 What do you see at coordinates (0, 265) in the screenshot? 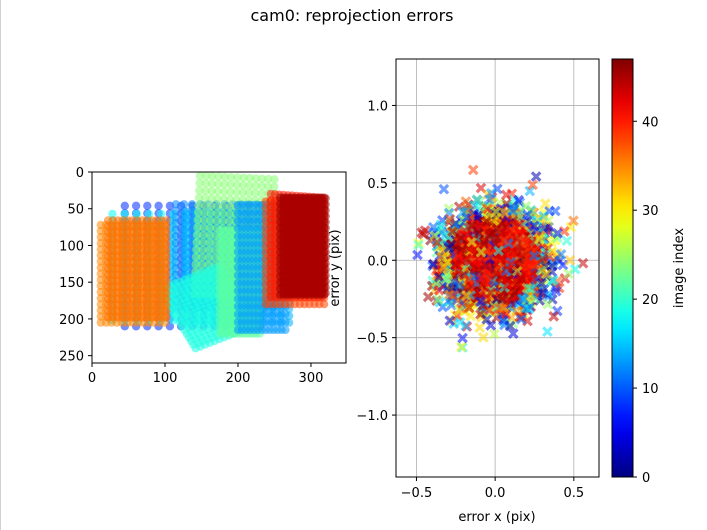
I see `figure-left-edge` at bounding box center [0, 265].